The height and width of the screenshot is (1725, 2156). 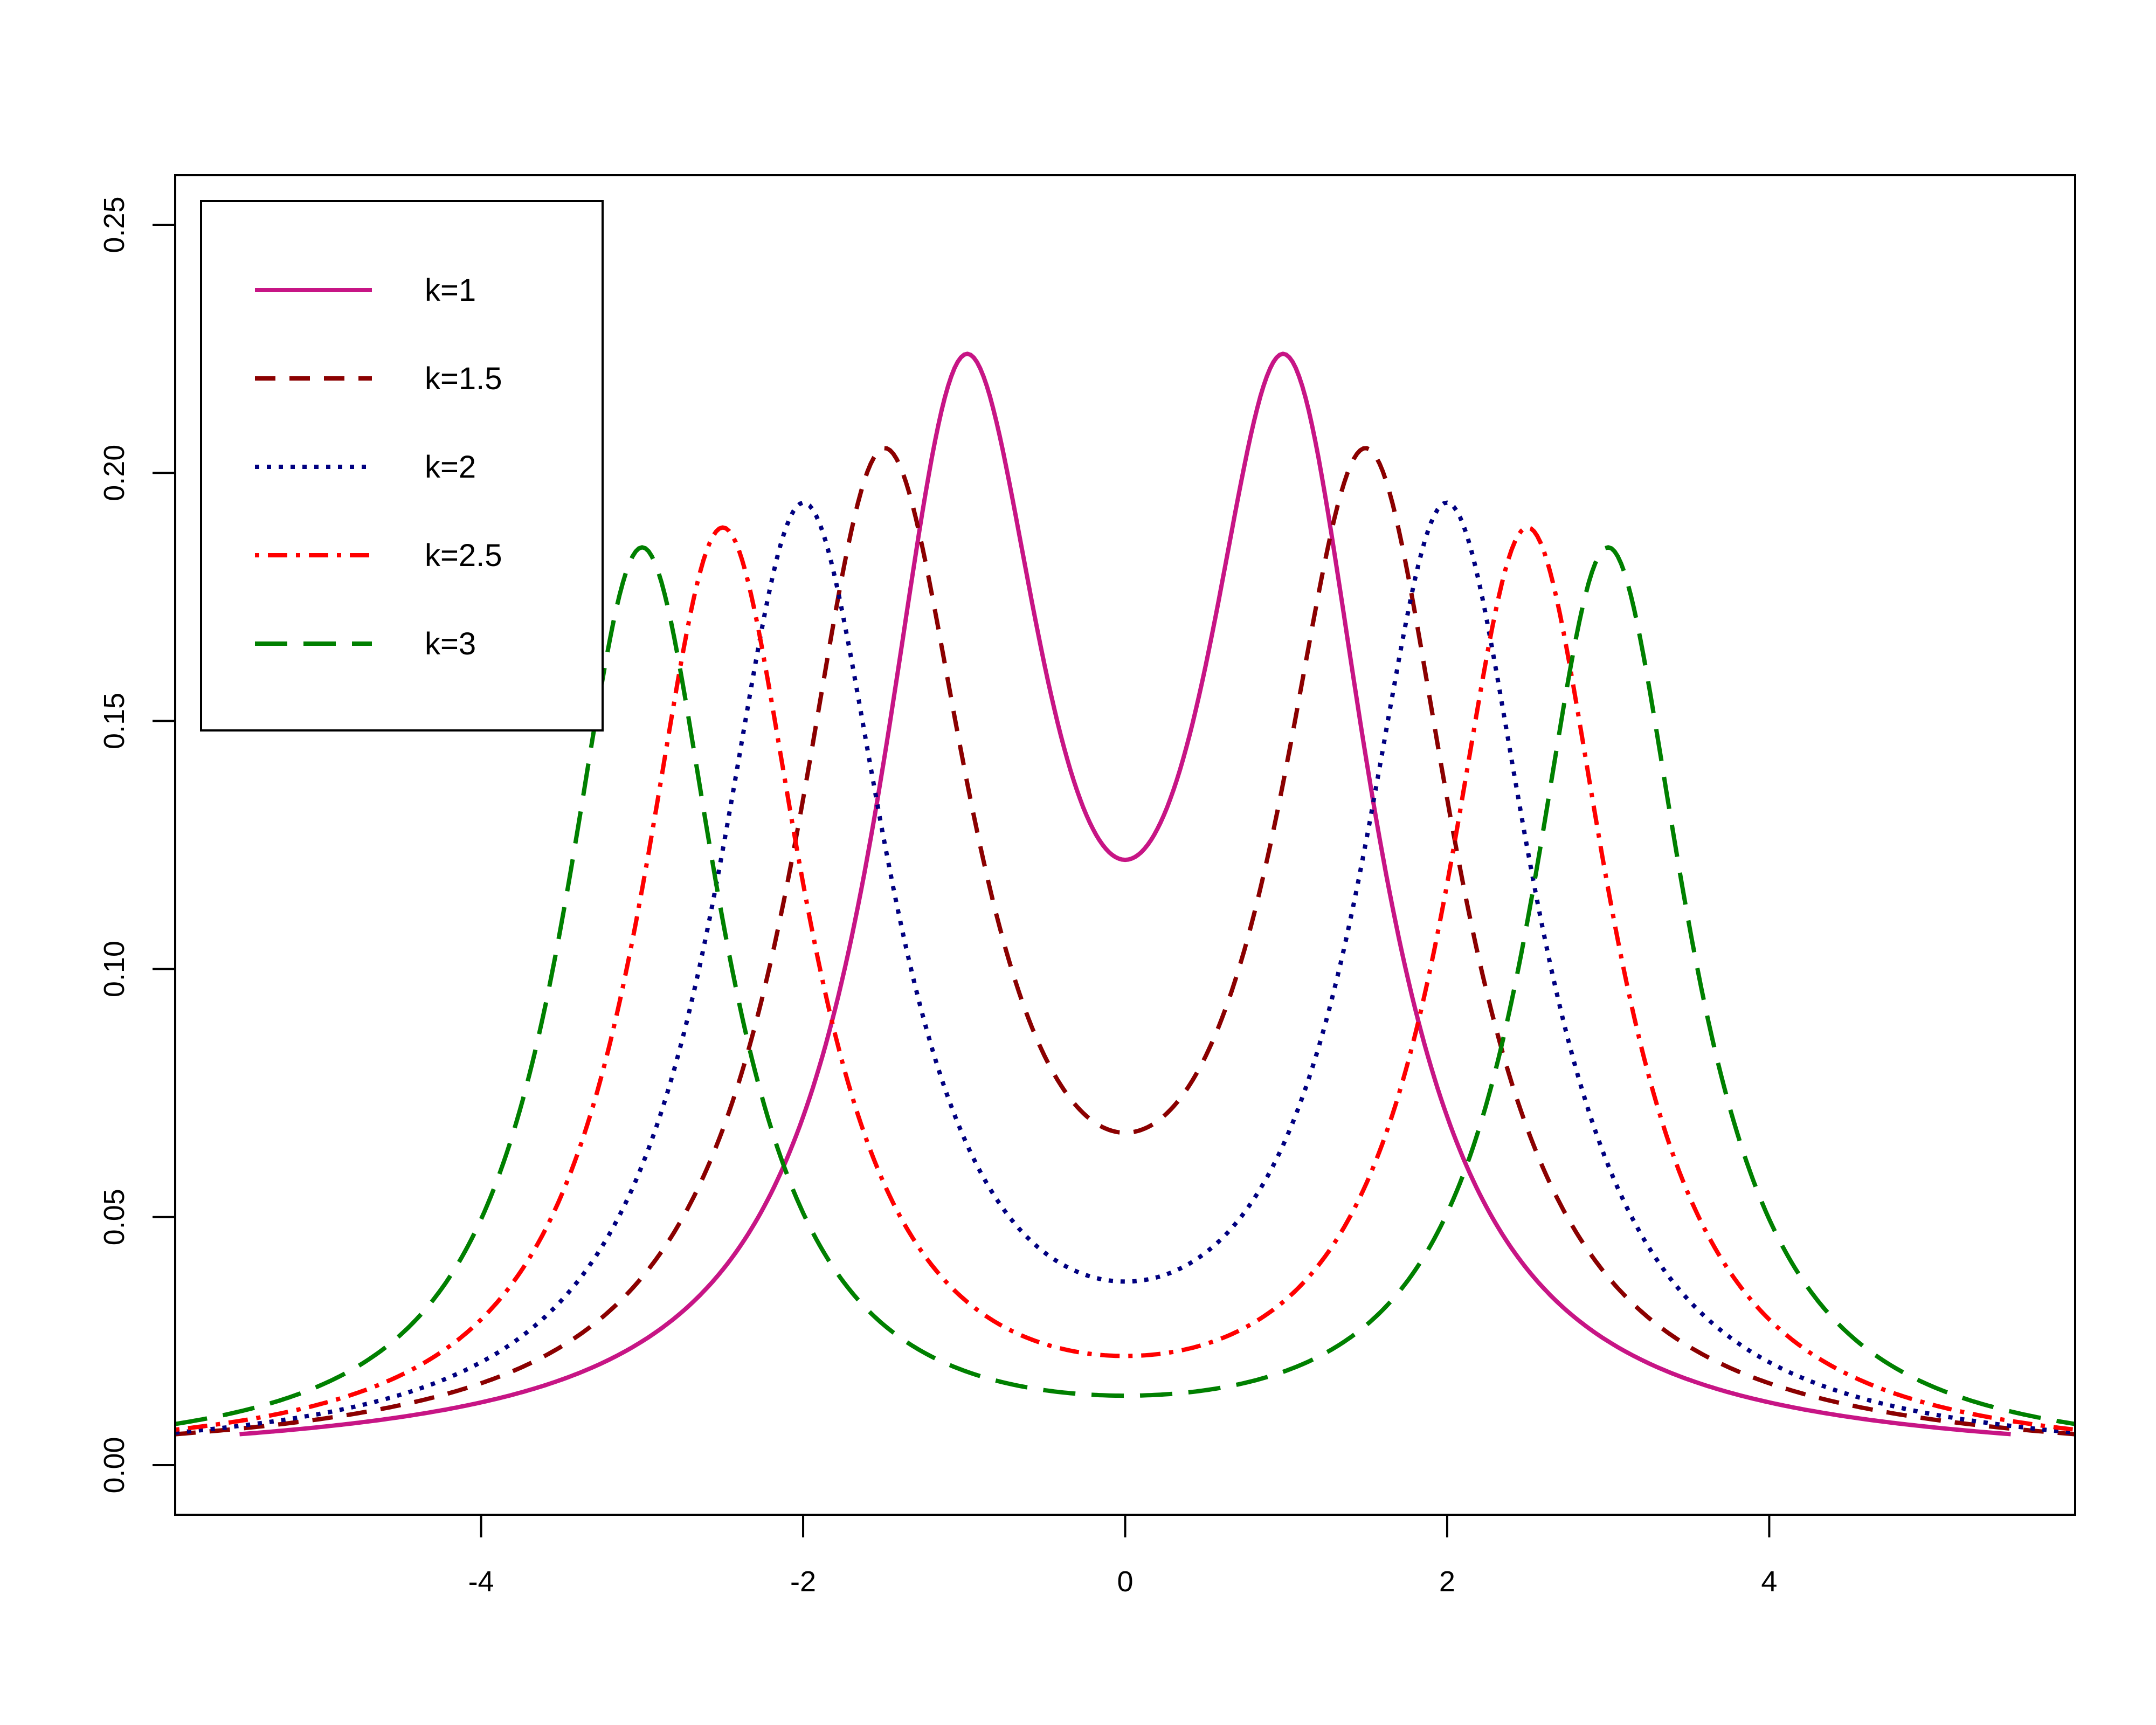 I want to click on y-tick-label: 0.05, so click(x=114, y=1217).